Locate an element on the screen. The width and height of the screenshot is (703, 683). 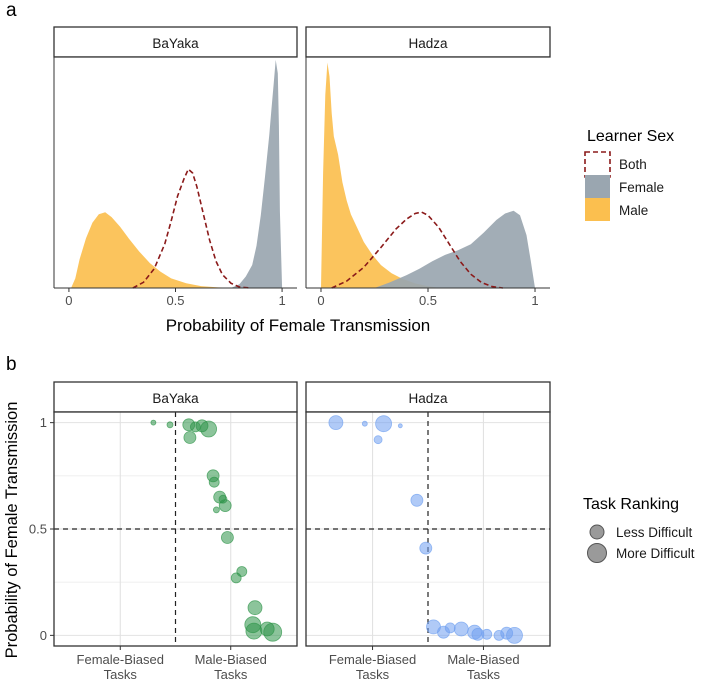
panel-a-legend-title: Learner Sex is located at coordinates (630, 136).